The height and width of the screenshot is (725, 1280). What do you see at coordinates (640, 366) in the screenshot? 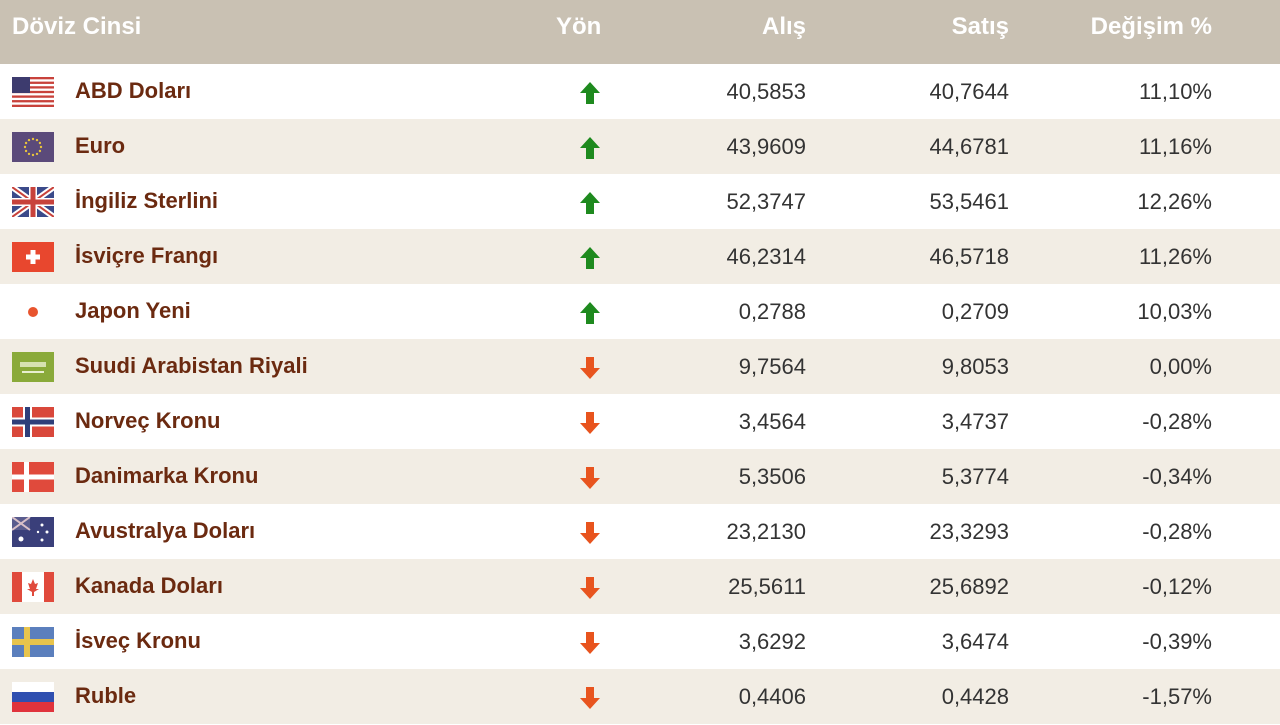
I see `table-row: Suudi Arabistan Riyali 9,7564 9,8053 0,00%` at bounding box center [640, 366].